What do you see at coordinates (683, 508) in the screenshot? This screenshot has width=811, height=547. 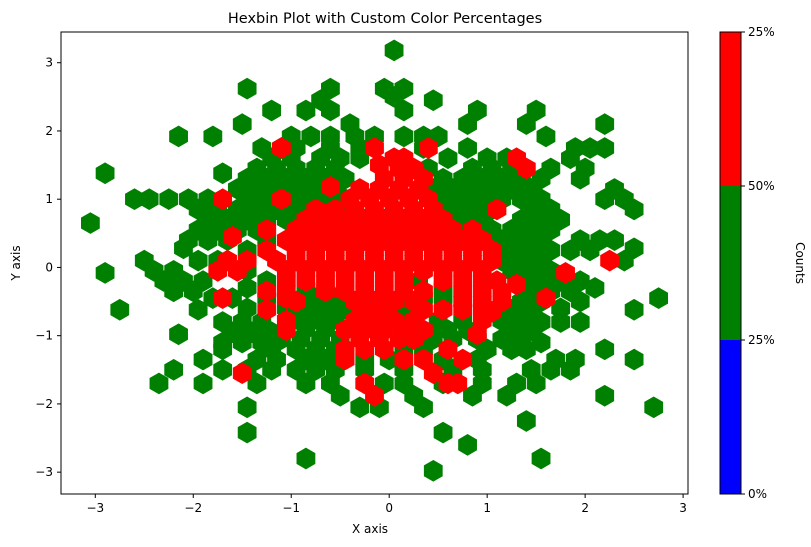 I see `x-tick-label: 3` at bounding box center [683, 508].